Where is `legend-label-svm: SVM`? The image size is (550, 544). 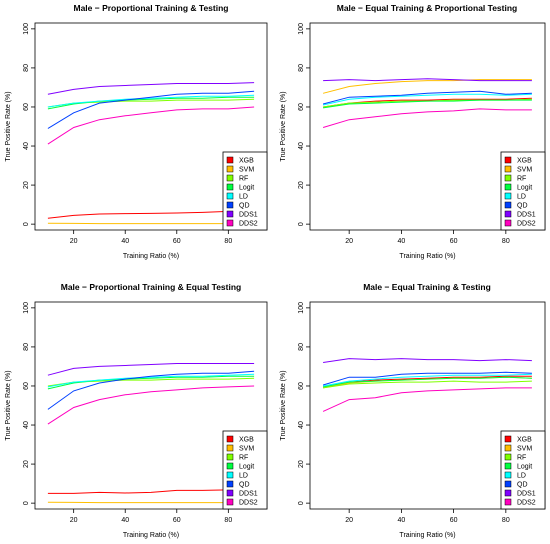 legend-label-svm: SVM is located at coordinates (524, 449).